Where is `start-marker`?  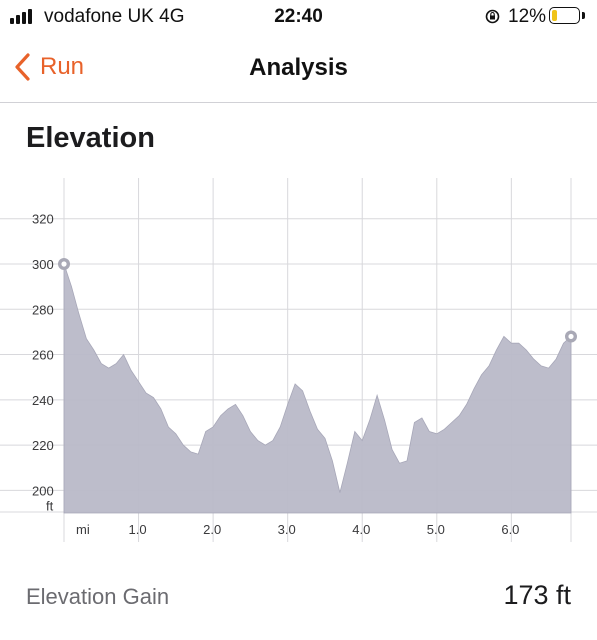
start-marker is located at coordinates (64, 264).